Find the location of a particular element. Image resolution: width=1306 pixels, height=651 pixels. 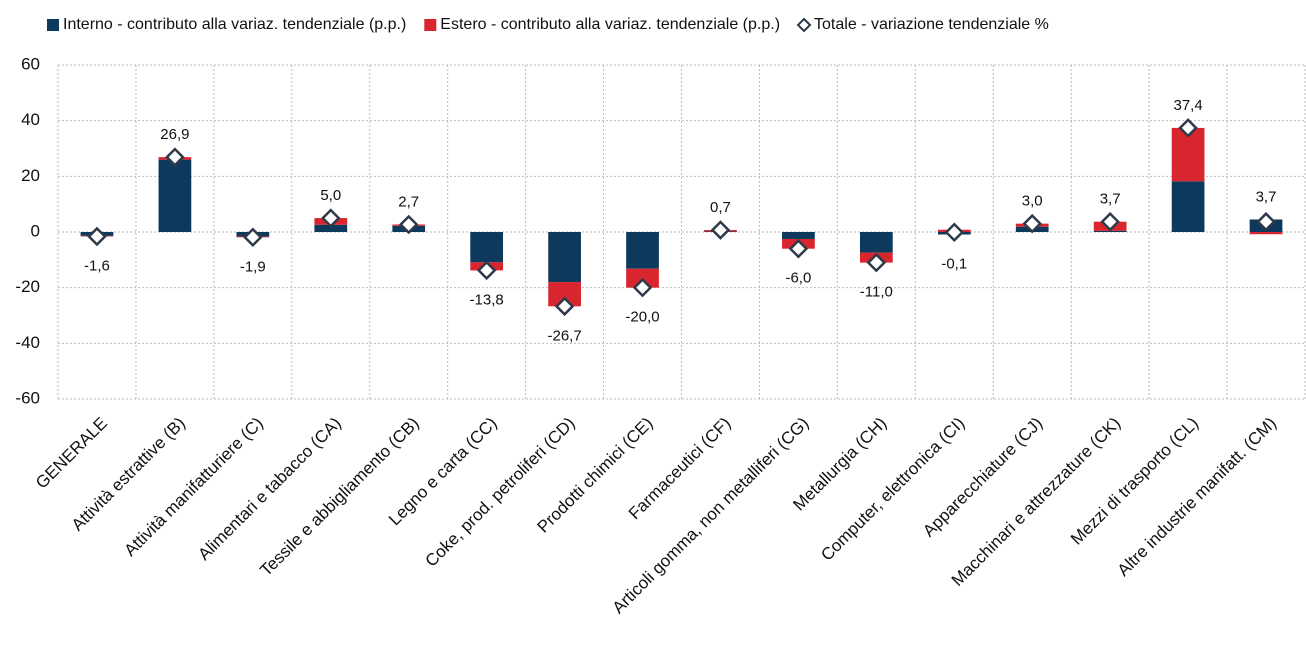

y-tick-label: 40 is located at coordinates (30, 119).